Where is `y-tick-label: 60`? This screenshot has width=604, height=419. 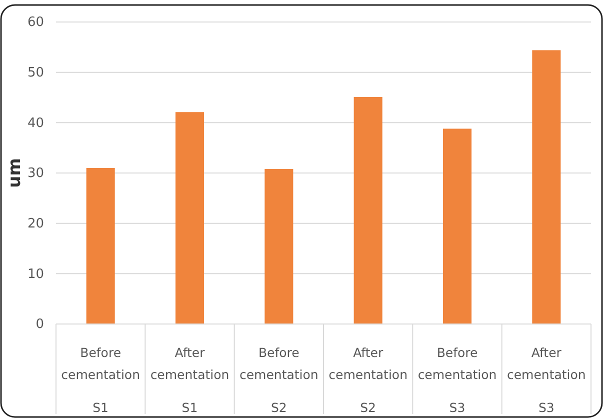
y-tick-label: 60 is located at coordinates (35, 22).